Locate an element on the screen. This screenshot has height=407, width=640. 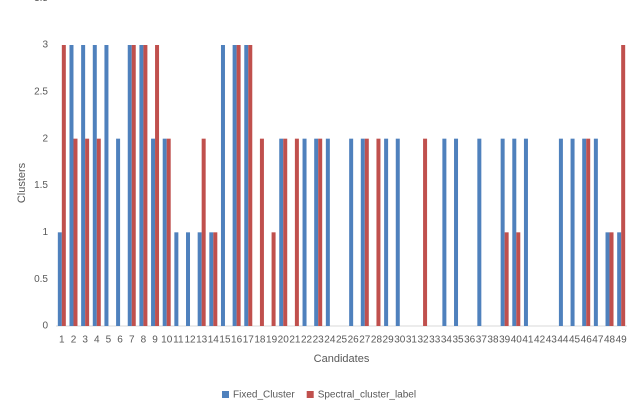
x-tick-label: 29 is located at coordinates (389, 340).